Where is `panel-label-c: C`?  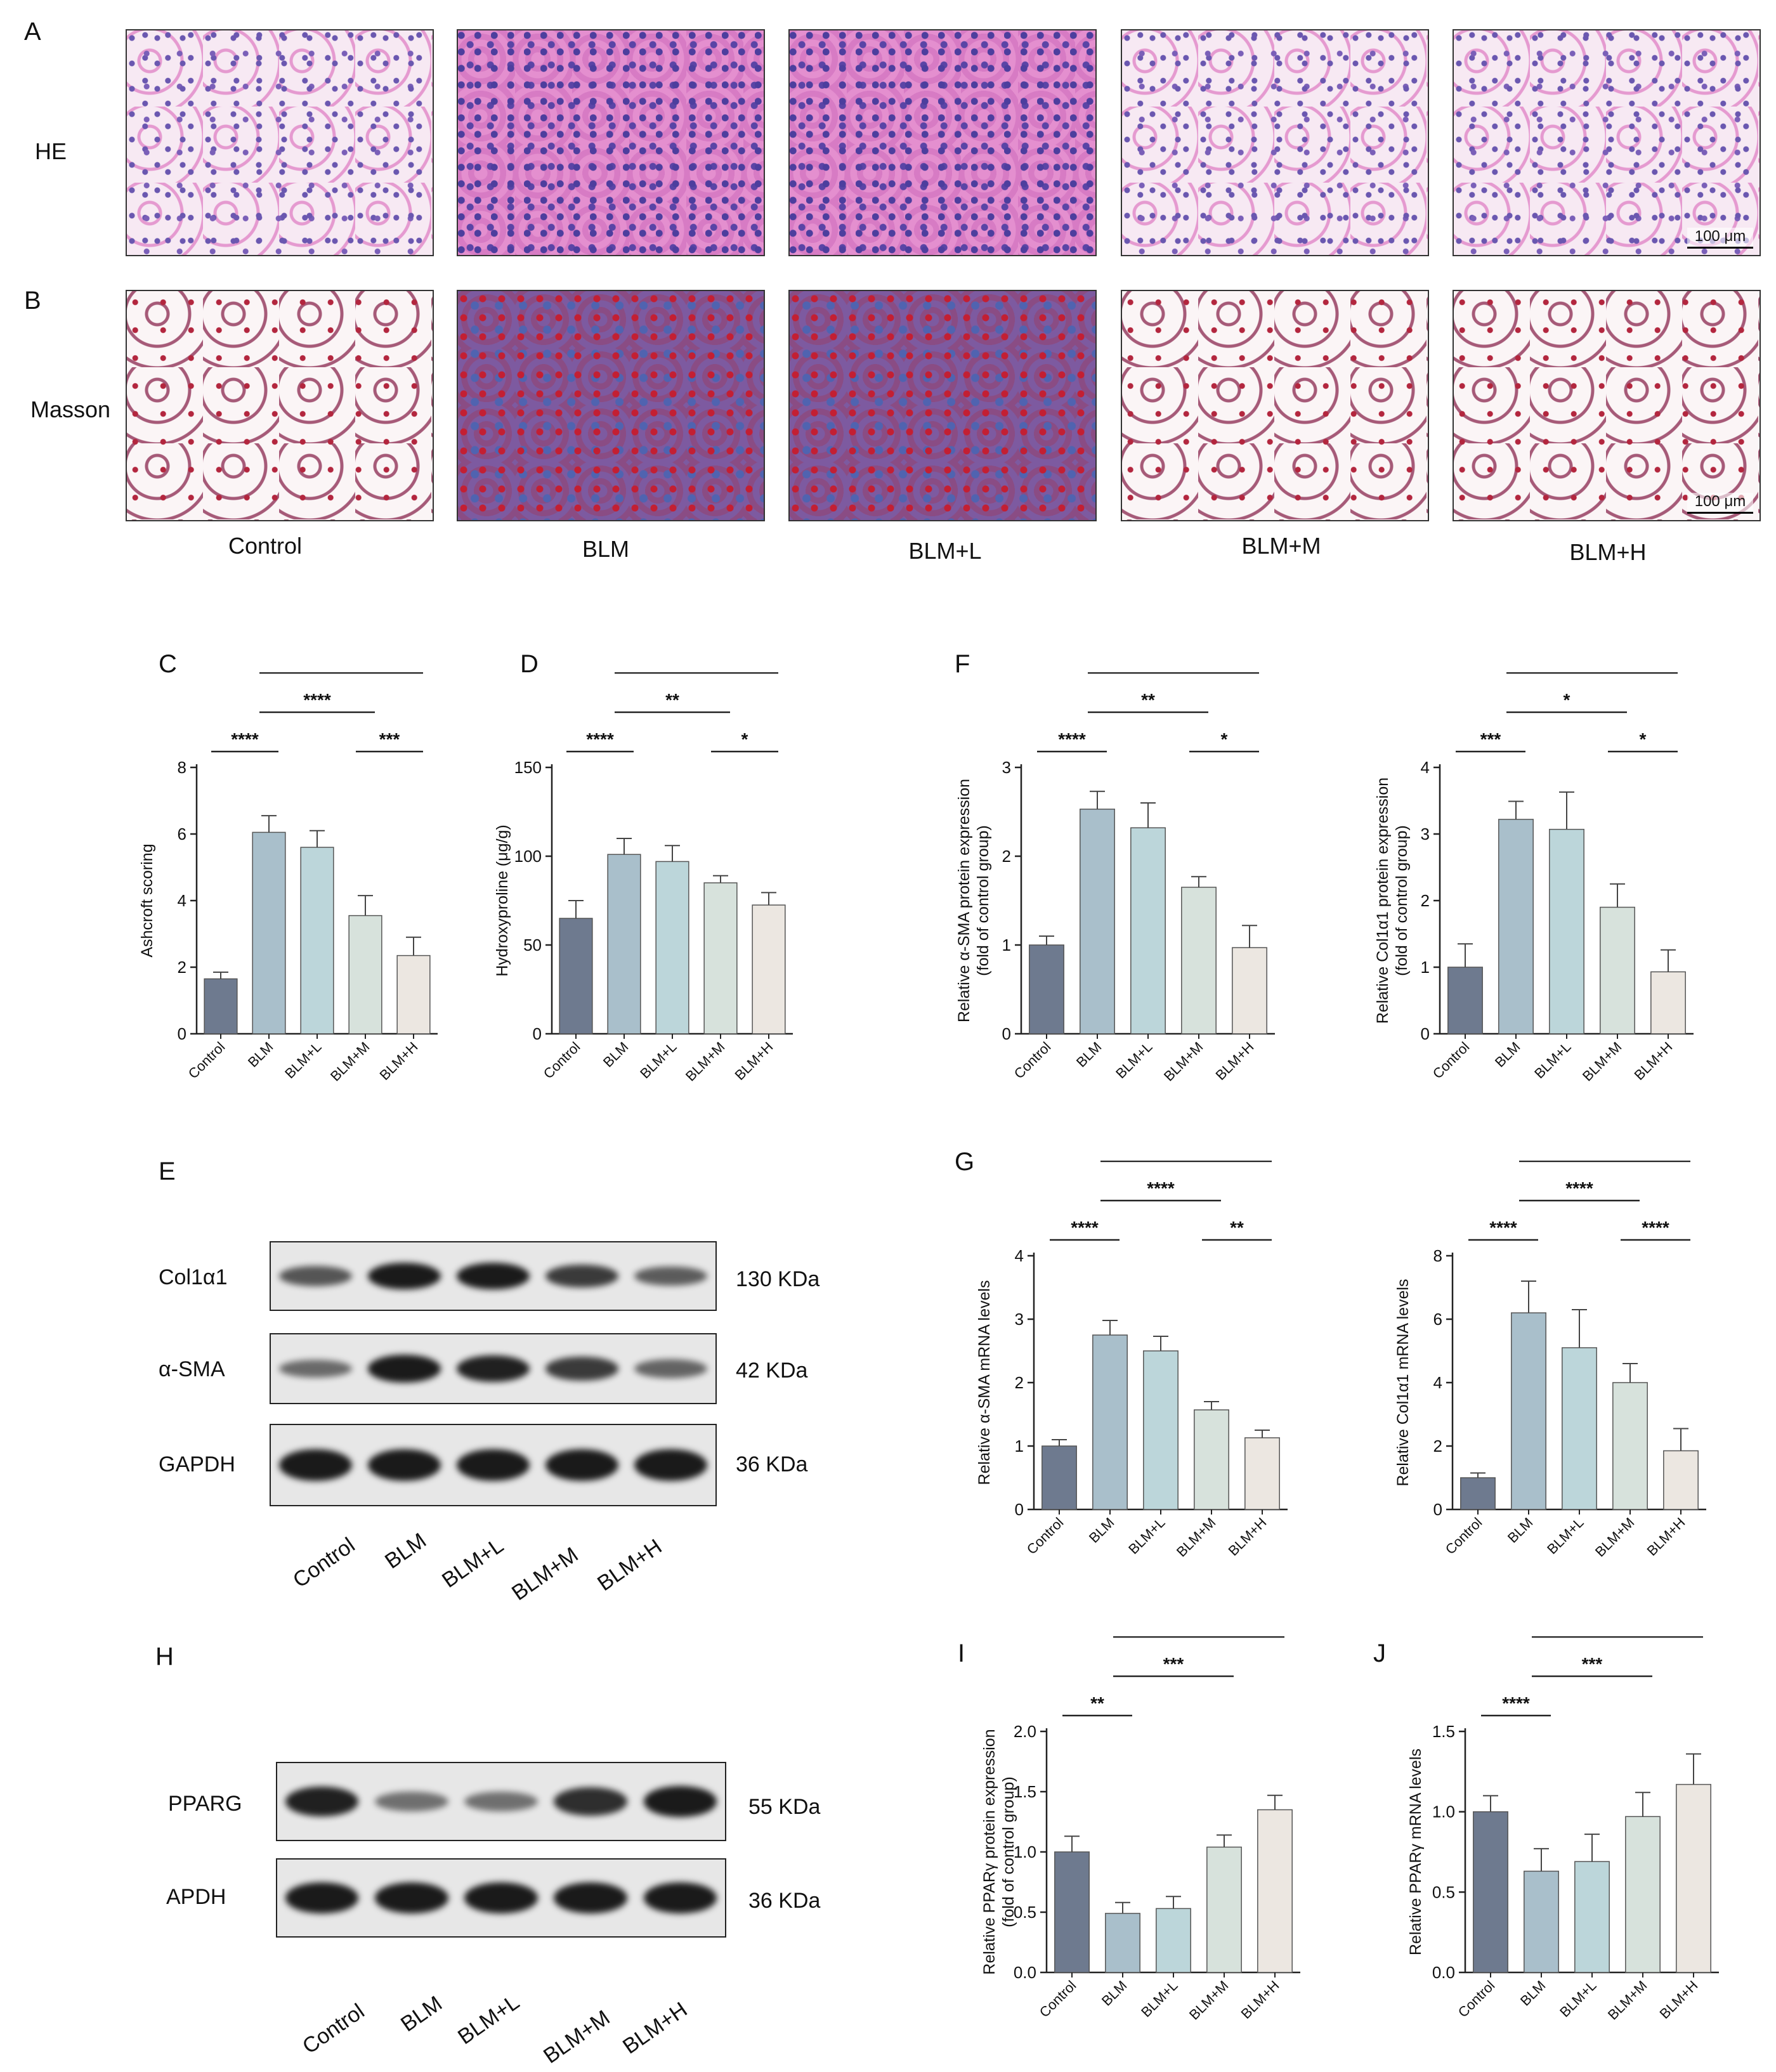 panel-label-c: C is located at coordinates (168, 664).